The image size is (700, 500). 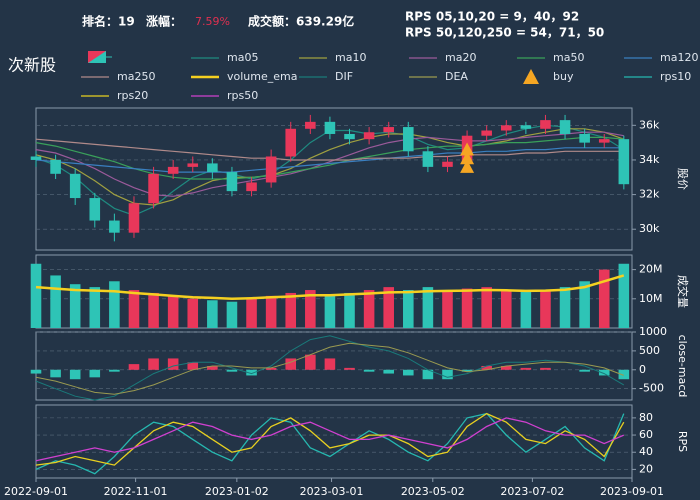 I want to click on legend-marker, so click(x=531, y=76).